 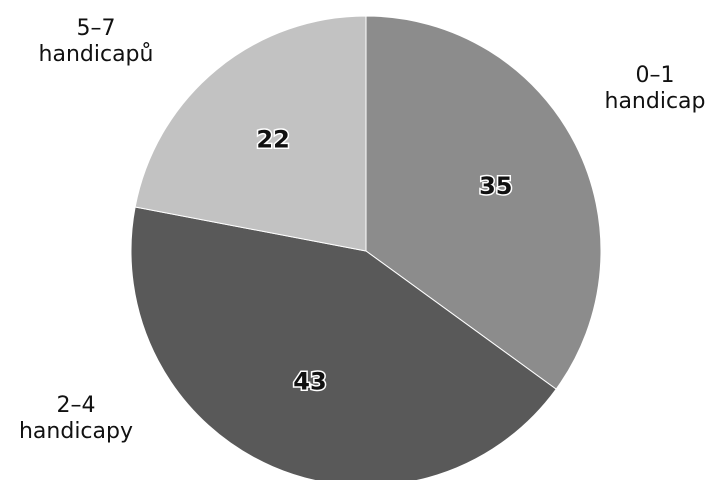 I want to click on slice-value-label-2: 43, so click(x=309, y=381).